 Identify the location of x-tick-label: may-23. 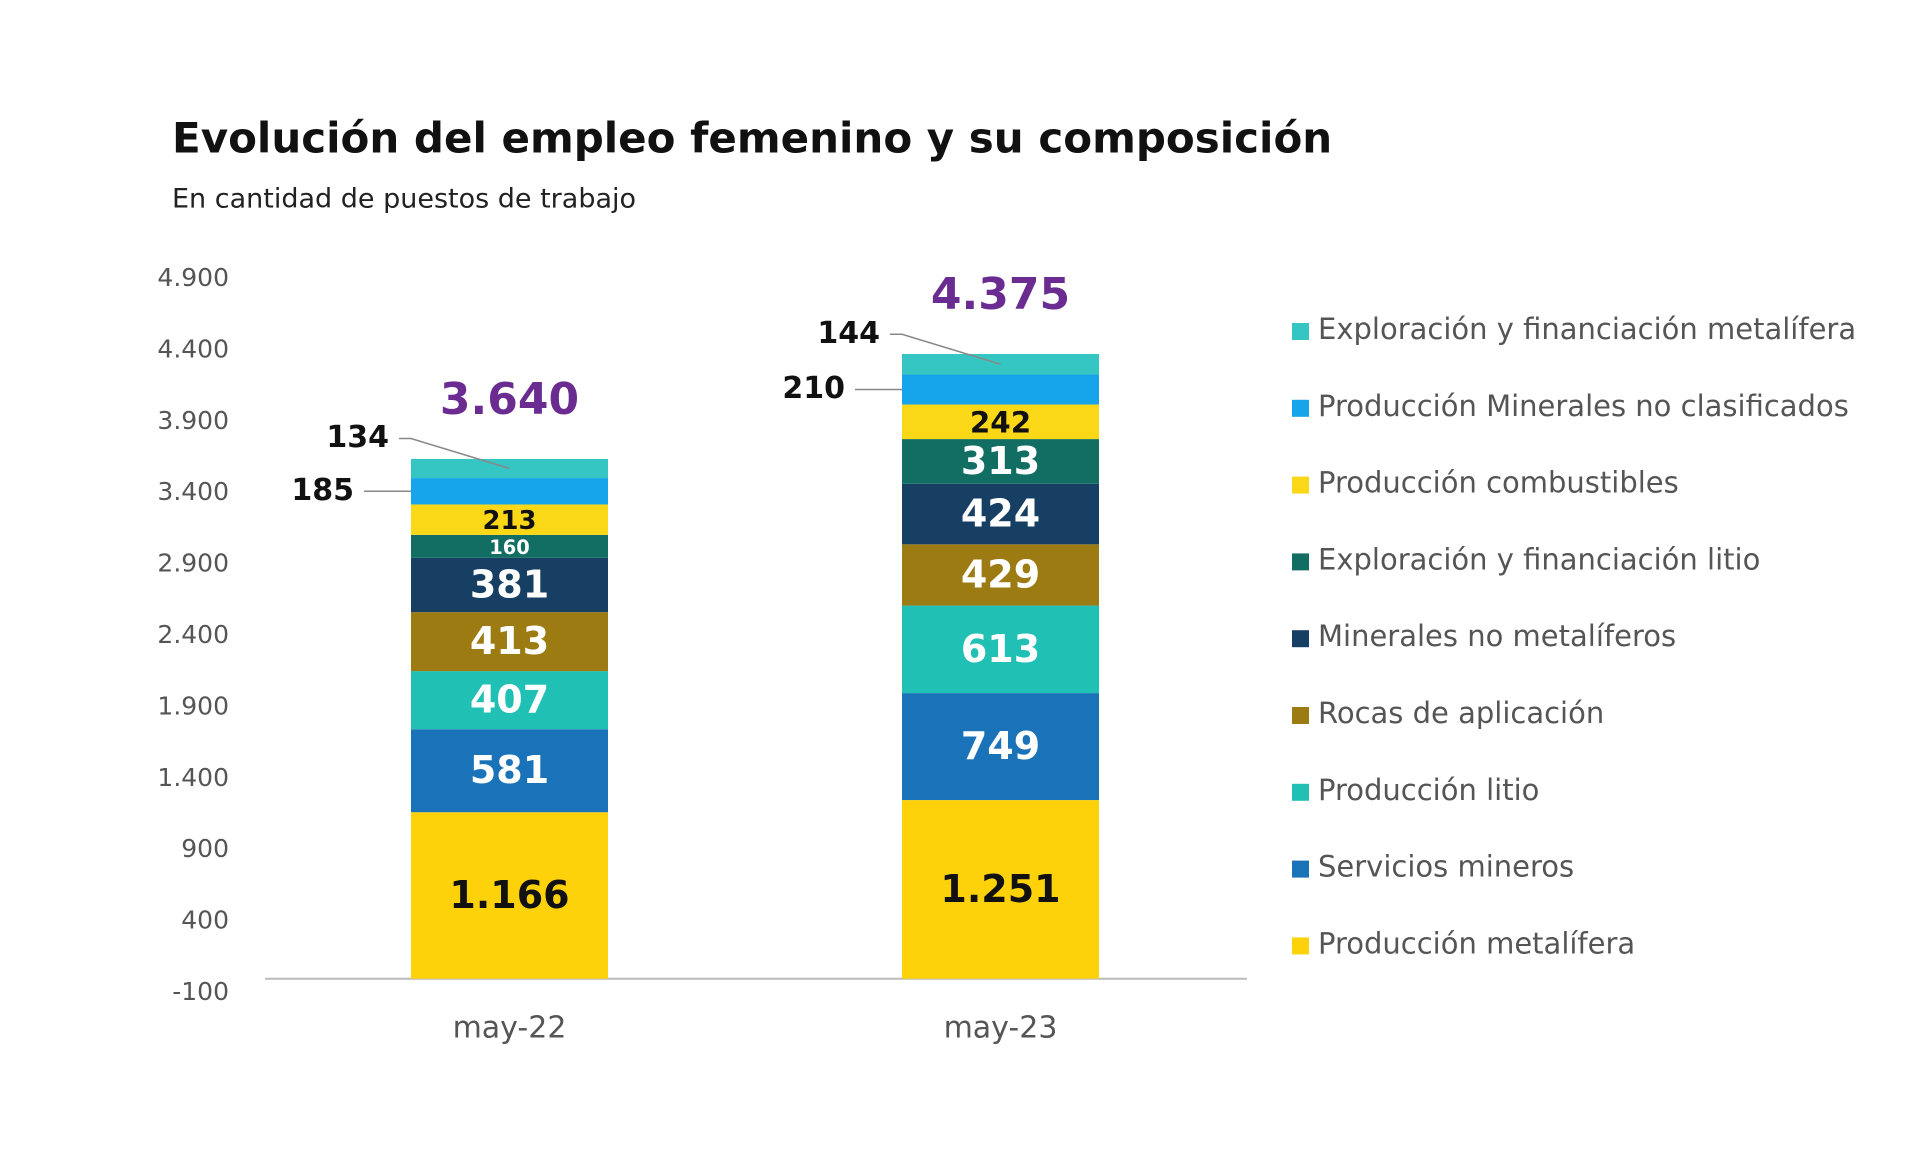
(1001, 1028).